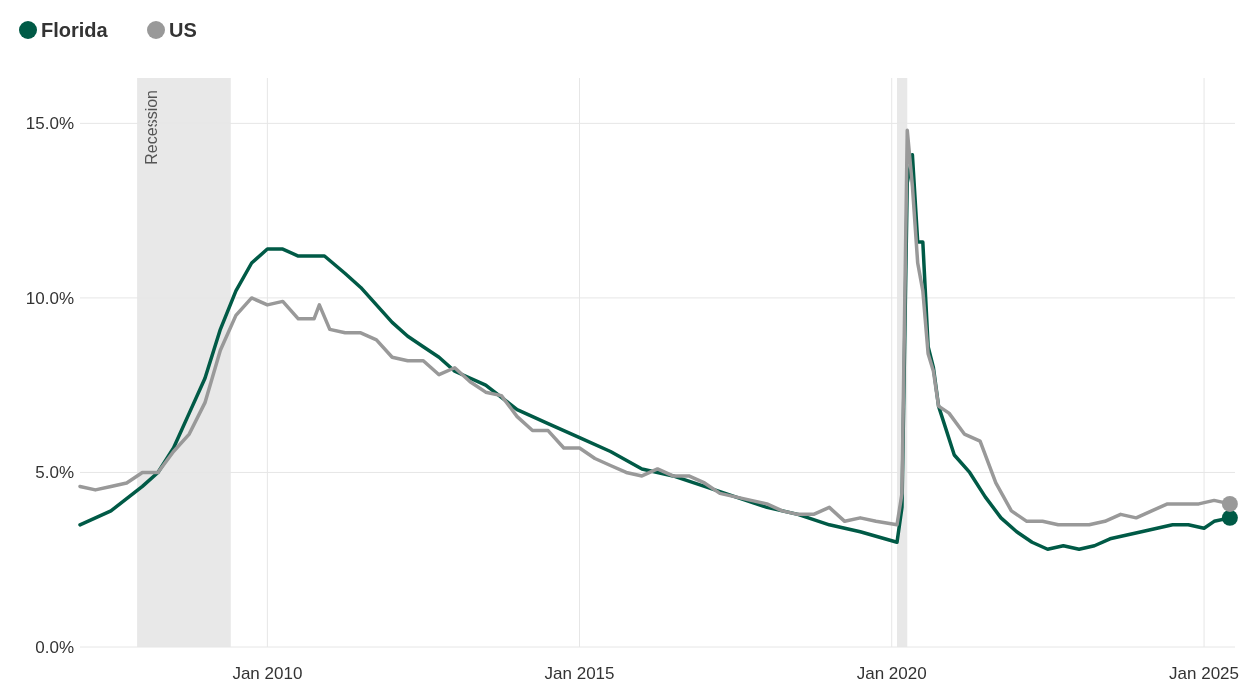  I want to click on x-tick-label: Jan 2015, so click(579, 673).